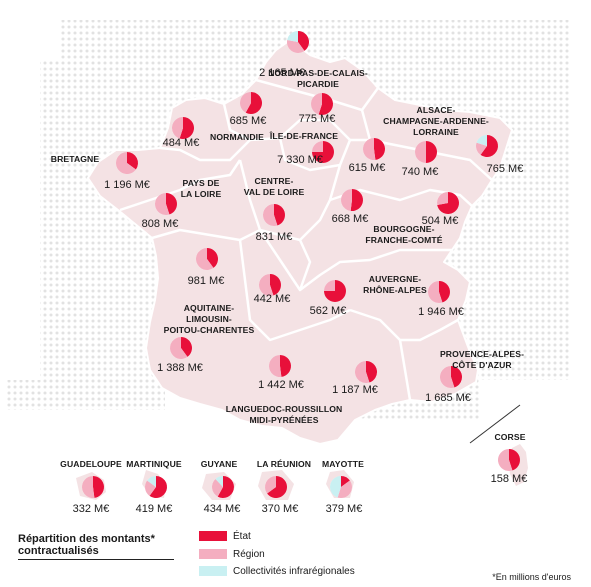 This screenshot has height=587, width=591. I want to click on collectivites-swatch, so click(213, 571).